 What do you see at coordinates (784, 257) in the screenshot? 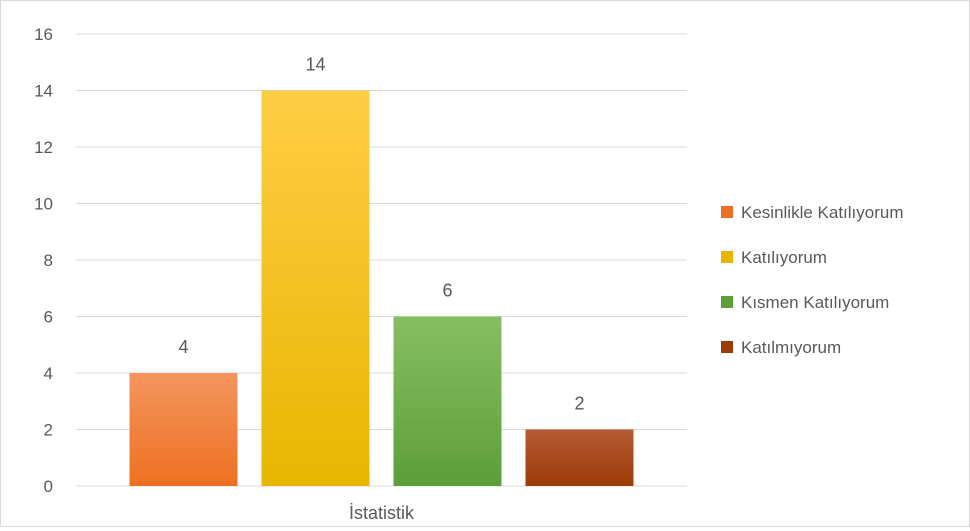
I see `legend-label: Katılıyorum` at bounding box center [784, 257].